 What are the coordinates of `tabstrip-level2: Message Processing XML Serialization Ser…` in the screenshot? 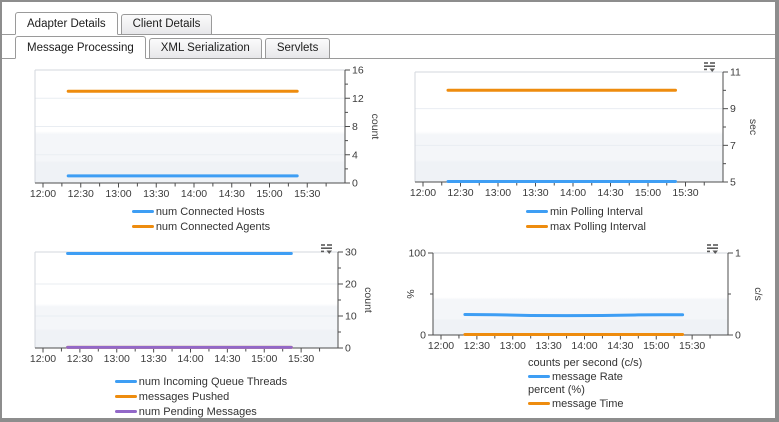 It's located at (388, 46).